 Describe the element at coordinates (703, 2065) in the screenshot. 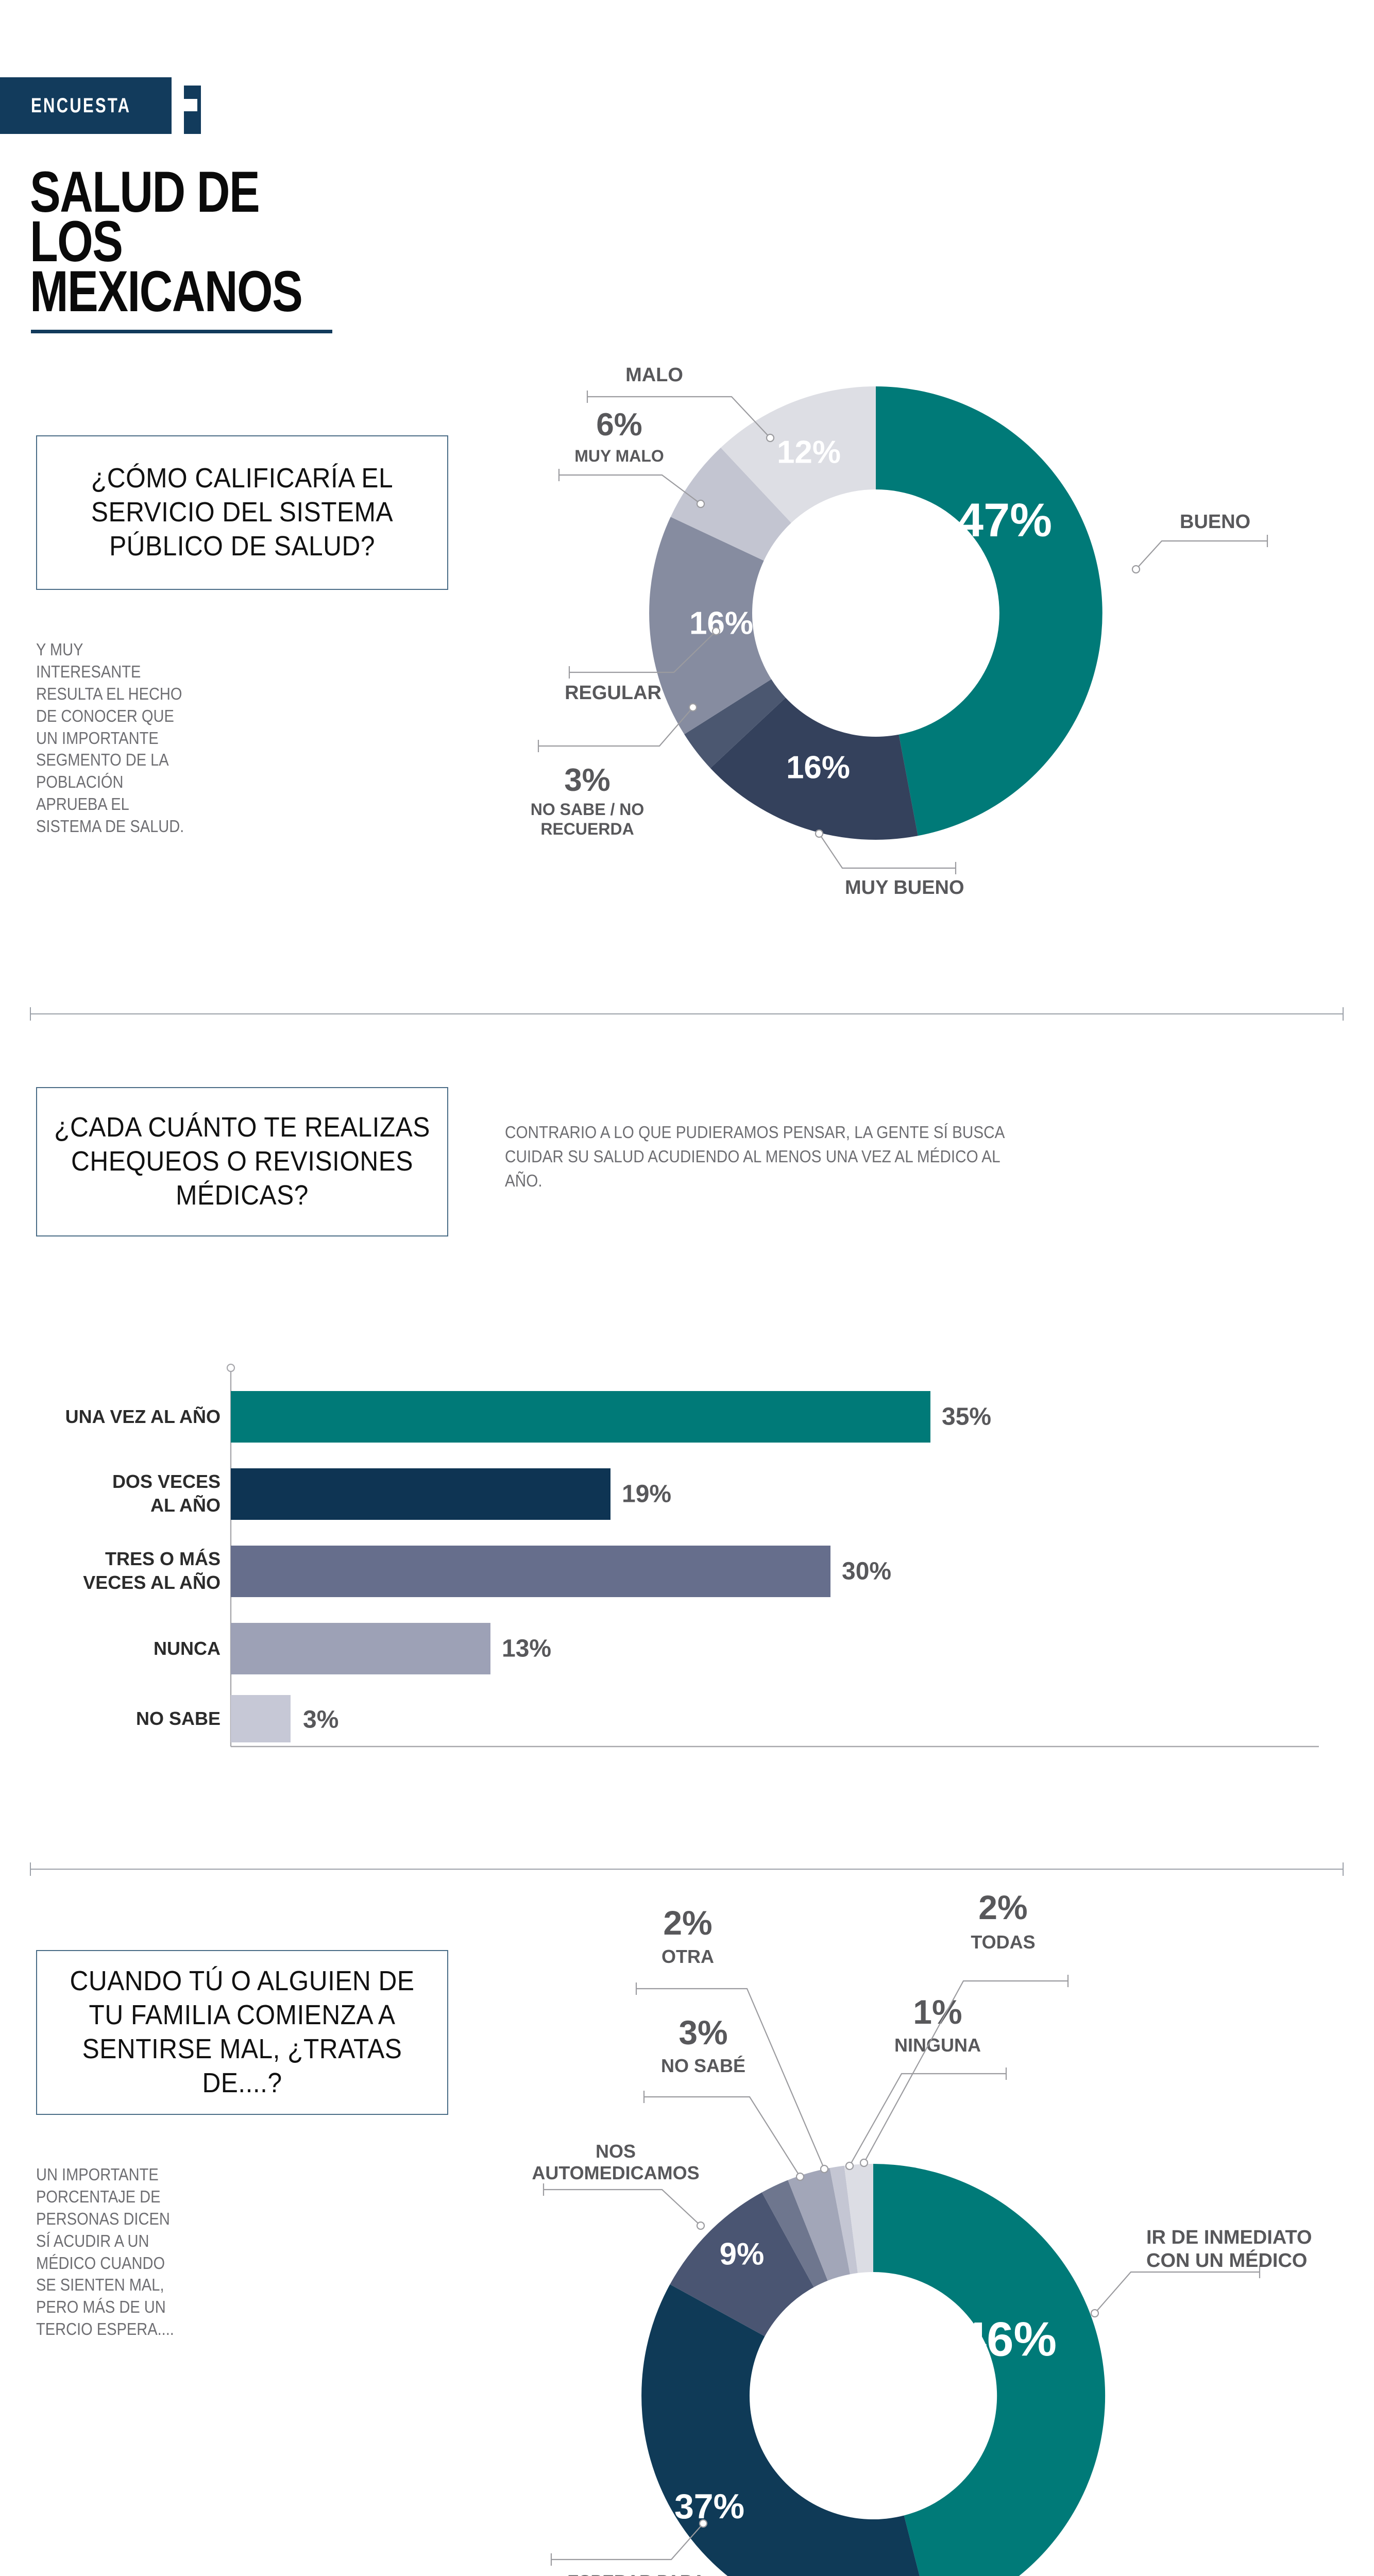

I see `donut3-label-no-sabe: NO SABÉ` at that location.